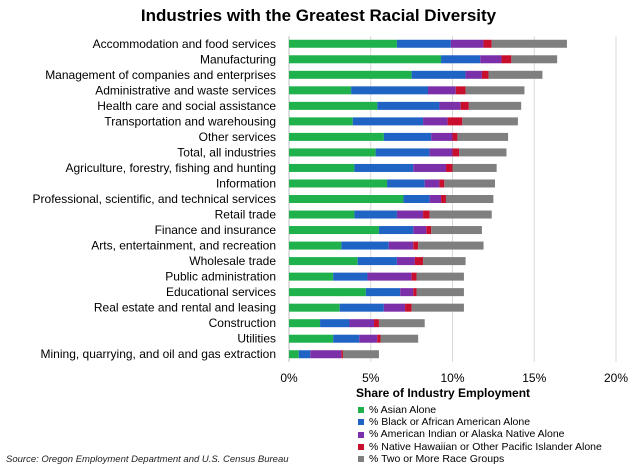 The height and width of the screenshot is (472, 637). Describe the element at coordinates (443, 393) in the screenshot. I see `x-axis-title: Share of Industry Employment` at that location.